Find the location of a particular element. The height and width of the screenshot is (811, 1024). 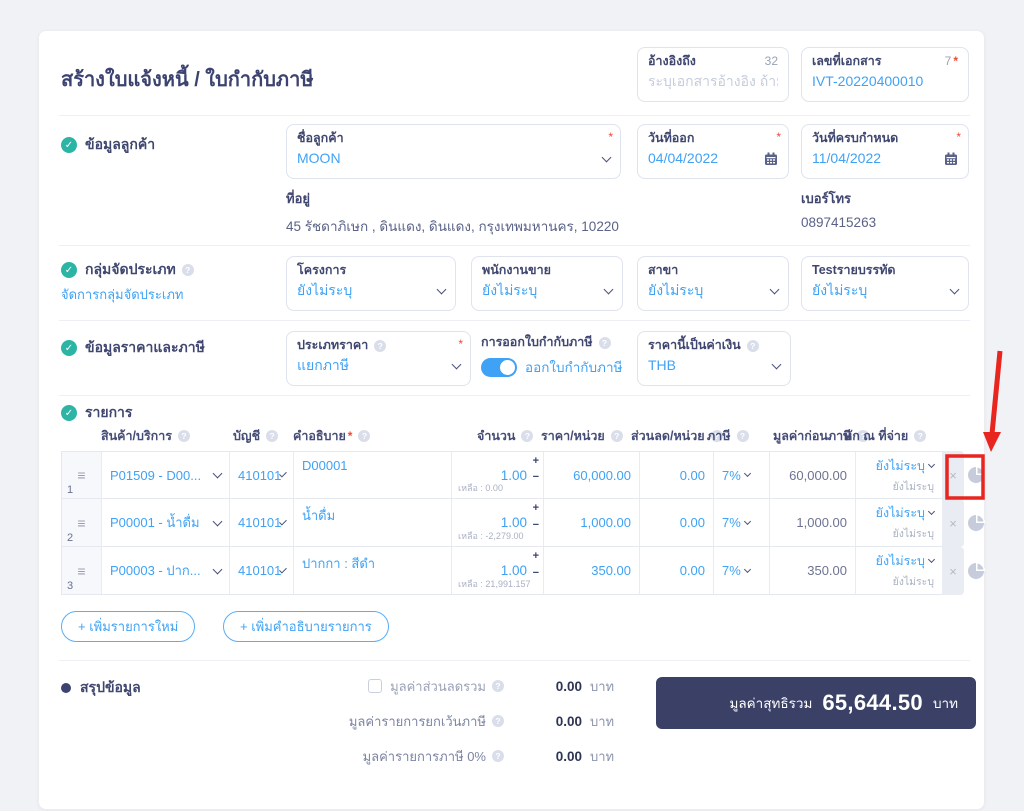

customer-name-select: * ชื่อลูกค้า MOON is located at coordinates (453, 151).